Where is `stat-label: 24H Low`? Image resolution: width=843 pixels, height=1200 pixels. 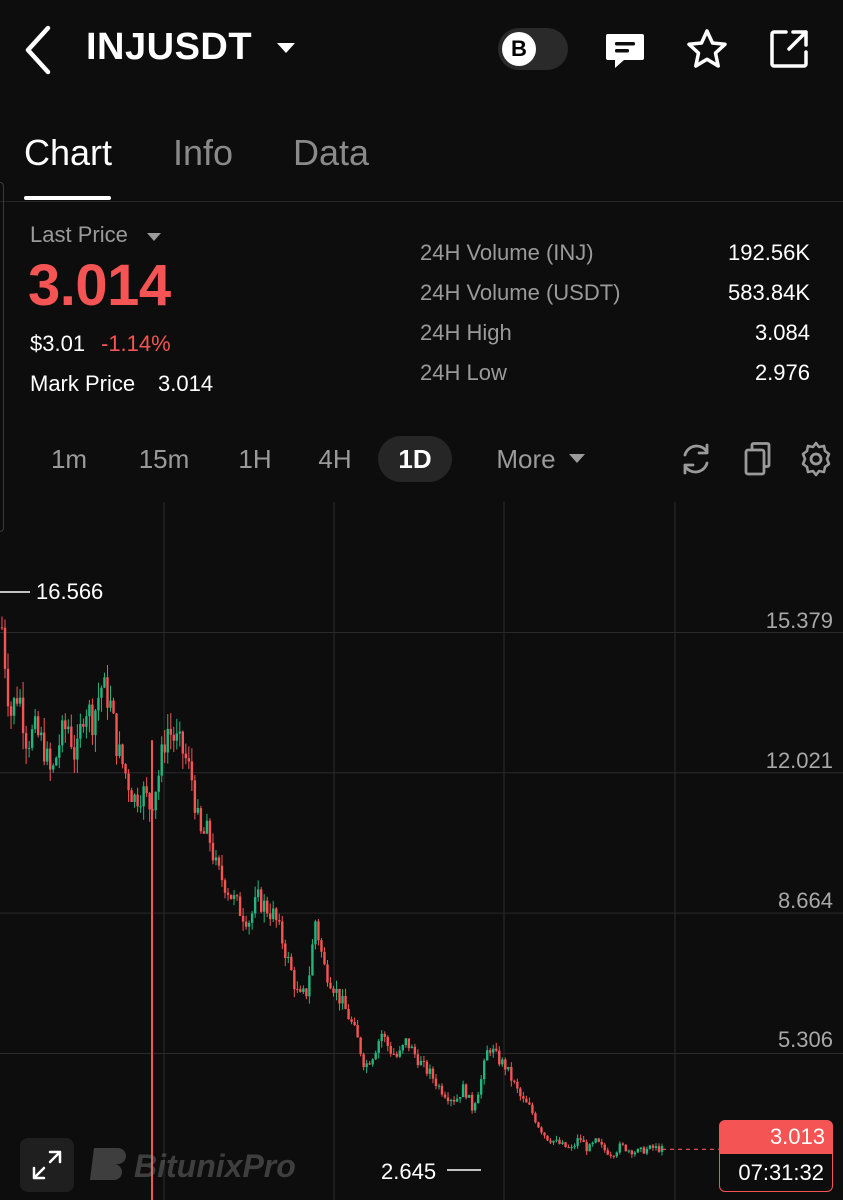 stat-label: 24H Low is located at coordinates (463, 372).